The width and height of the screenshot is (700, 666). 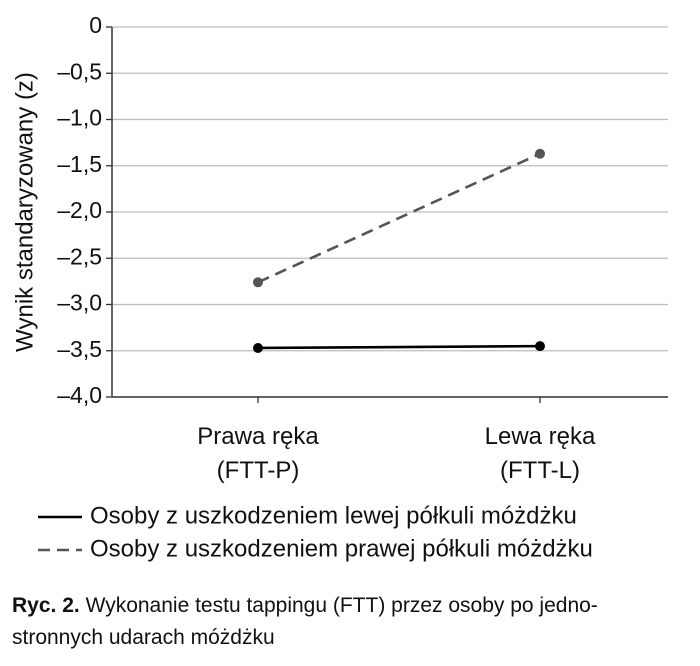 What do you see at coordinates (79, 303) in the screenshot?
I see `y-tick-label: –3,0` at bounding box center [79, 303].